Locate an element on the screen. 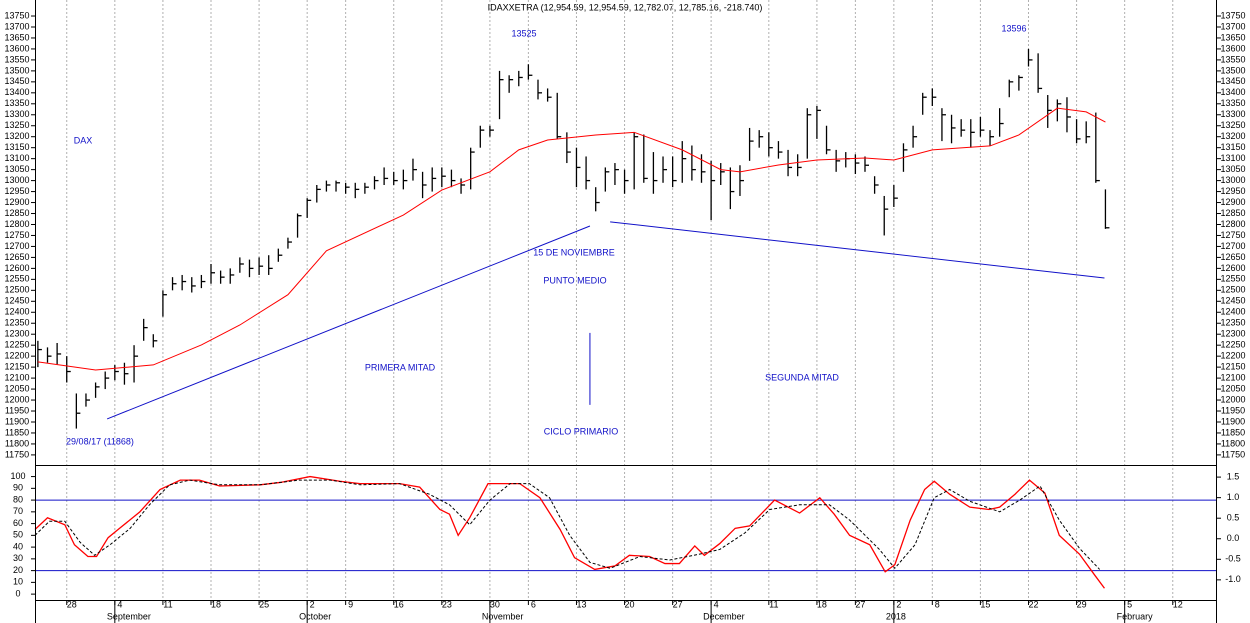 The width and height of the screenshot is (1250, 623). y-tick-label: 13000 is located at coordinates (16, 180).